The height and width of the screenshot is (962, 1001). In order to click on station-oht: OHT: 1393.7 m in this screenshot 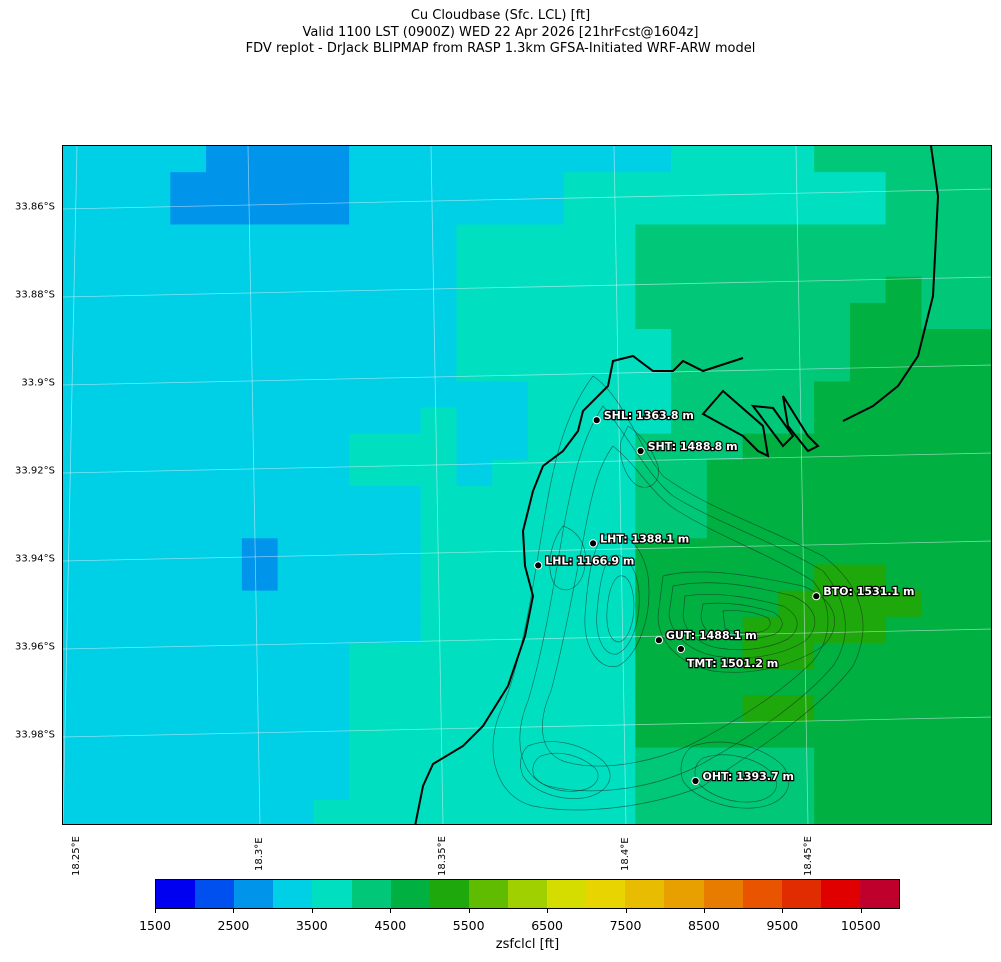, I will do `click(743, 777)`.